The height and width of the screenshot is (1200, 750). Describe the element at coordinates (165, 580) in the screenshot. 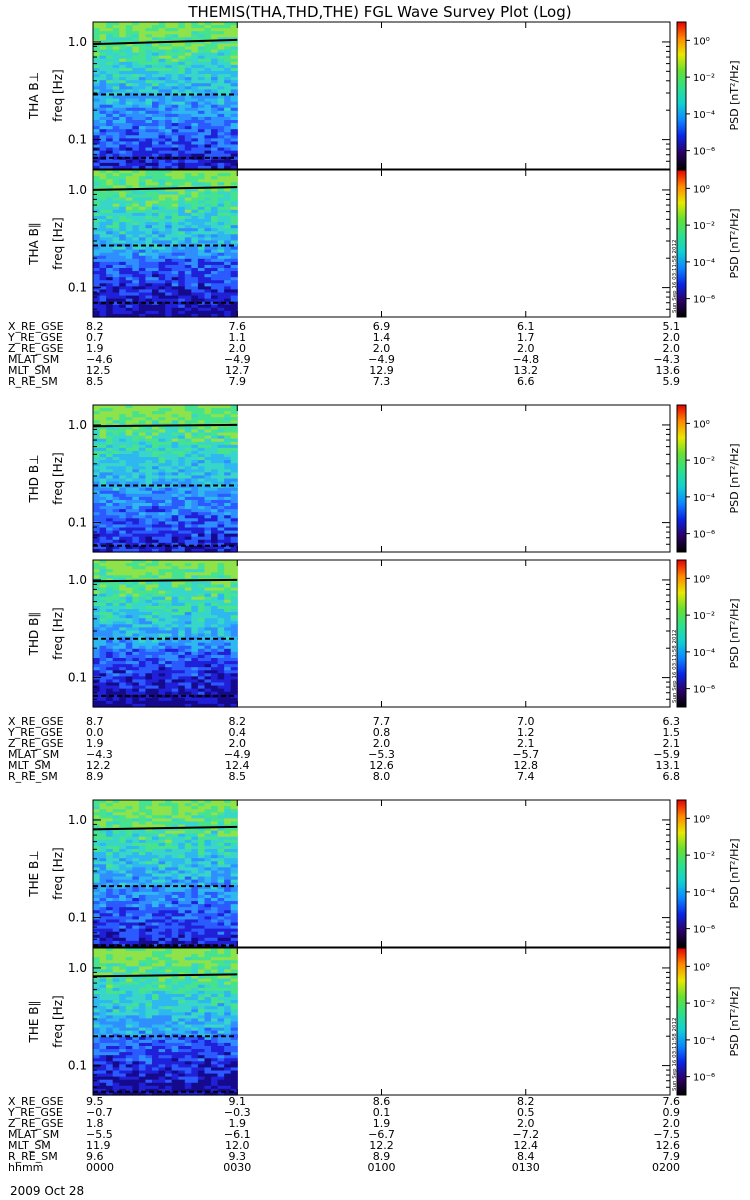

I see `fce-line` at that location.